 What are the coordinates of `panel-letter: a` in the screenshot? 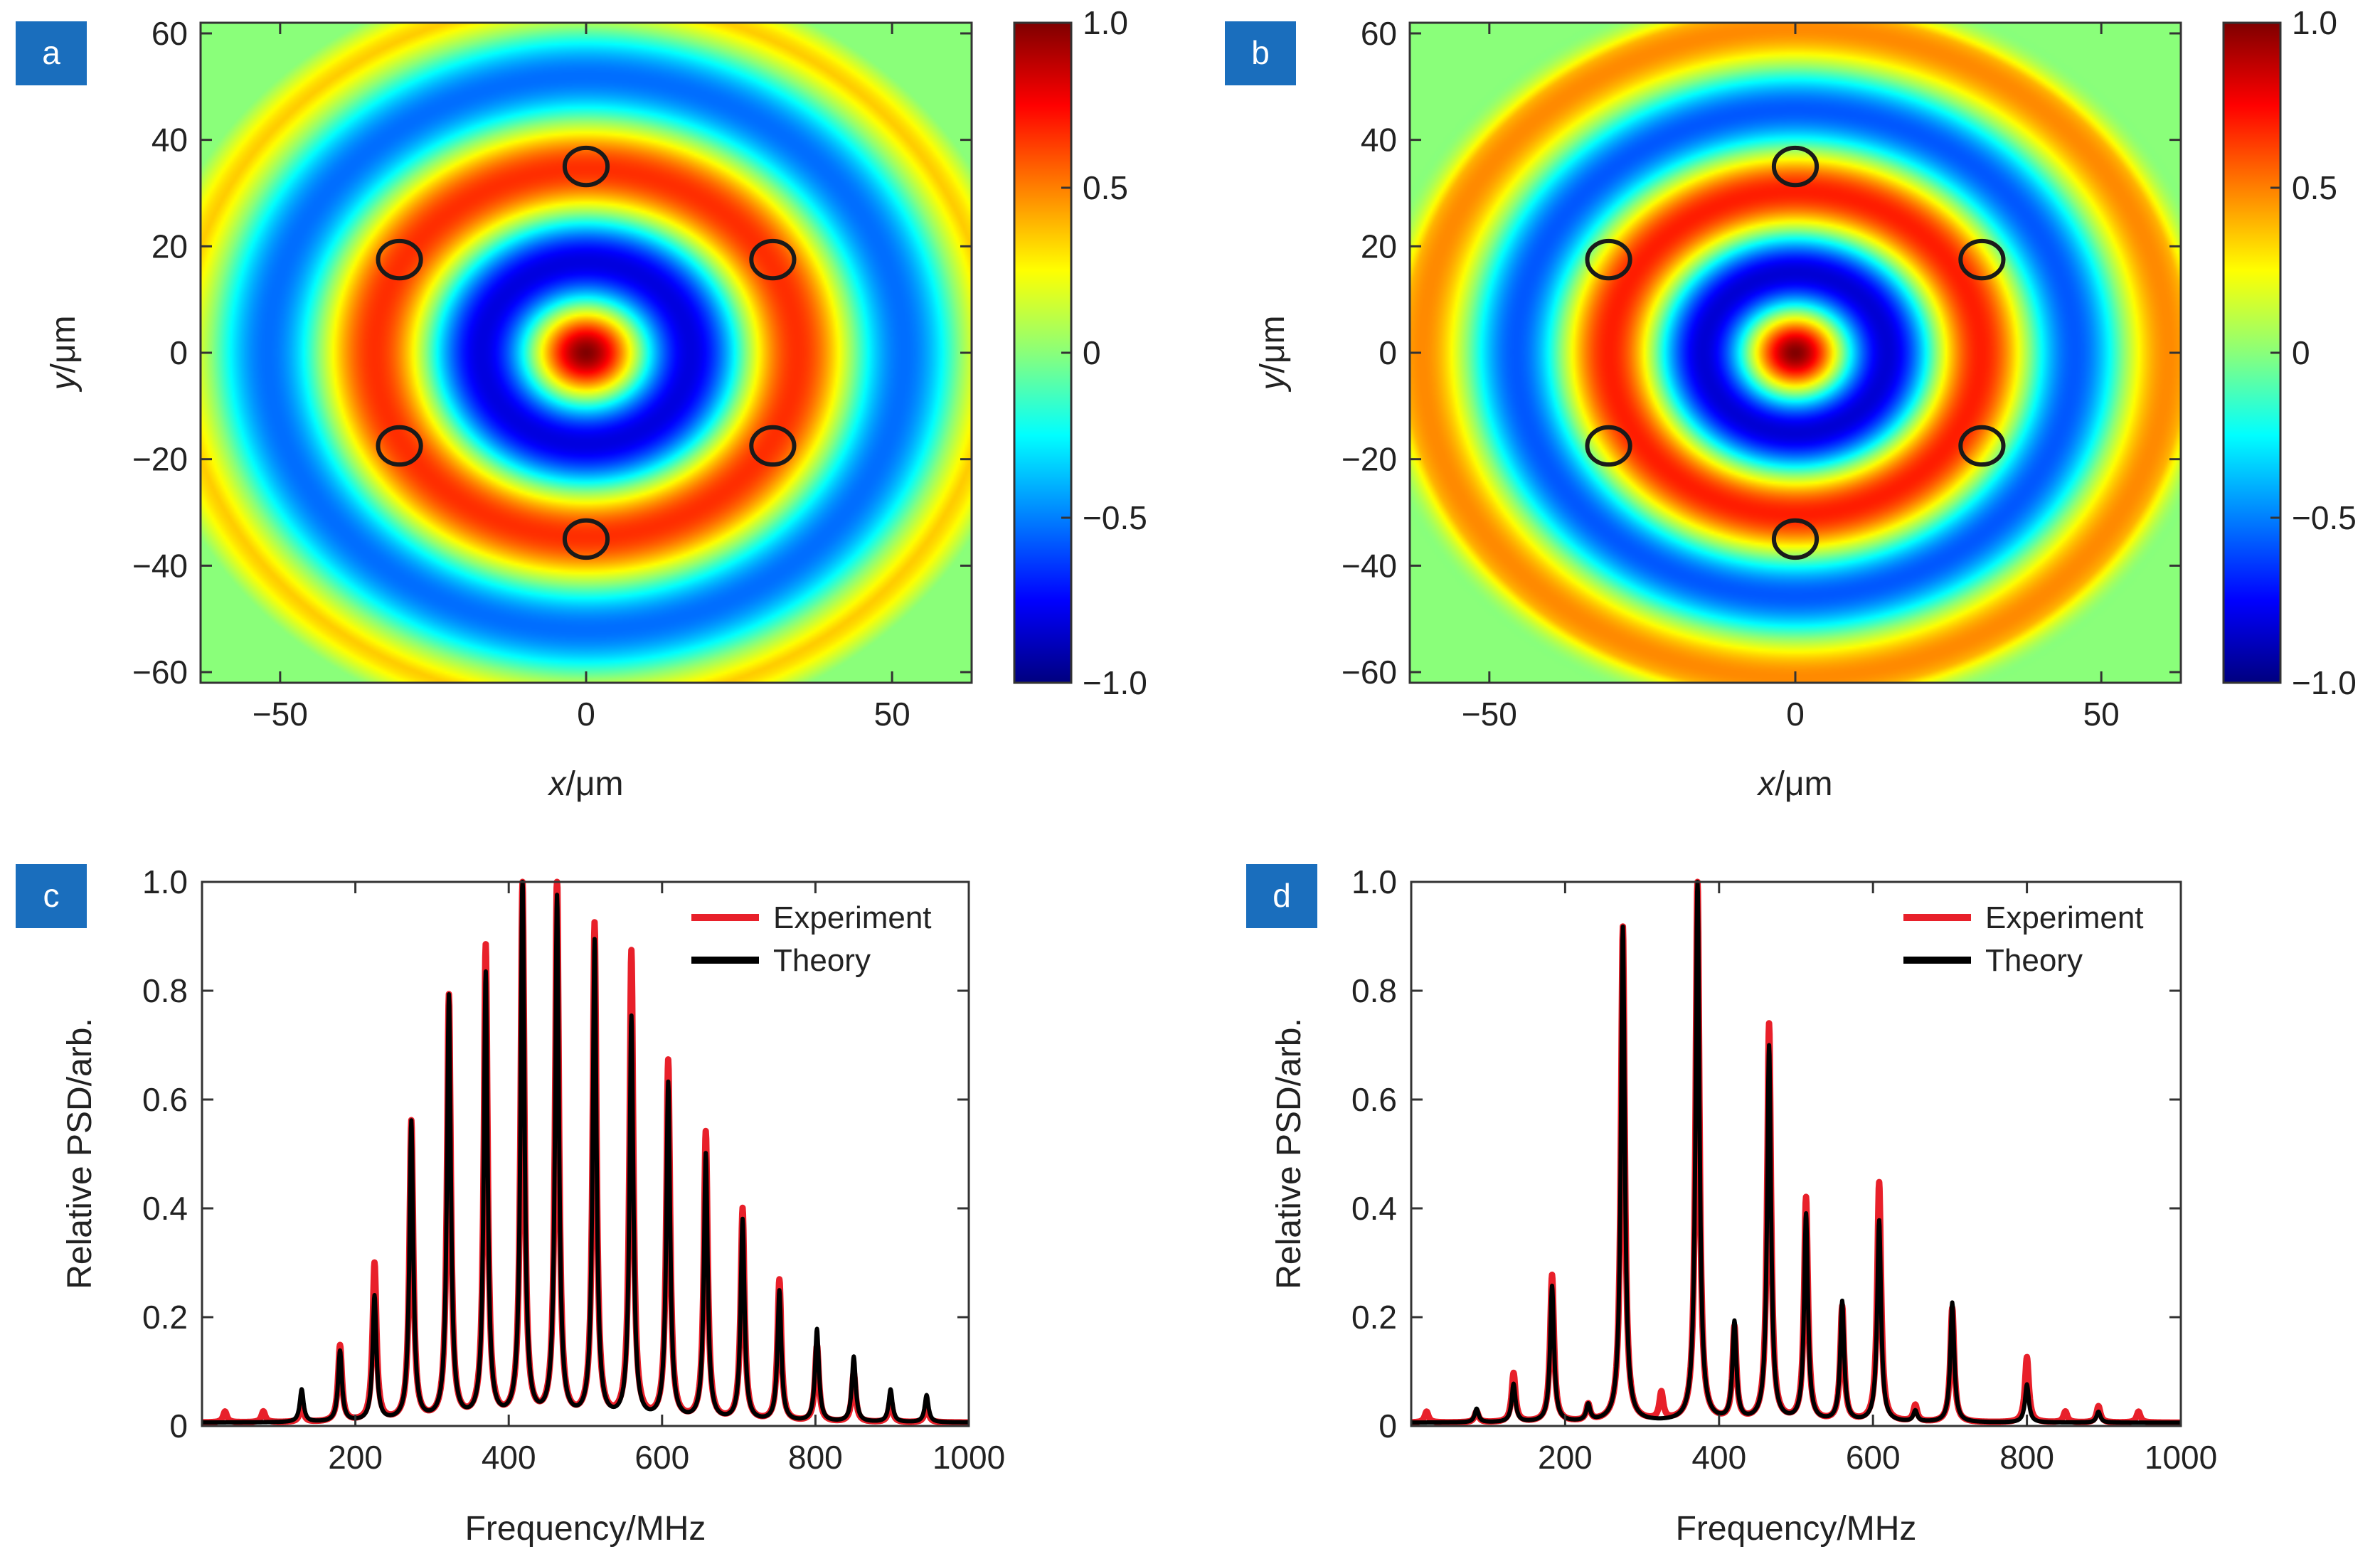 It's located at (51, 52).